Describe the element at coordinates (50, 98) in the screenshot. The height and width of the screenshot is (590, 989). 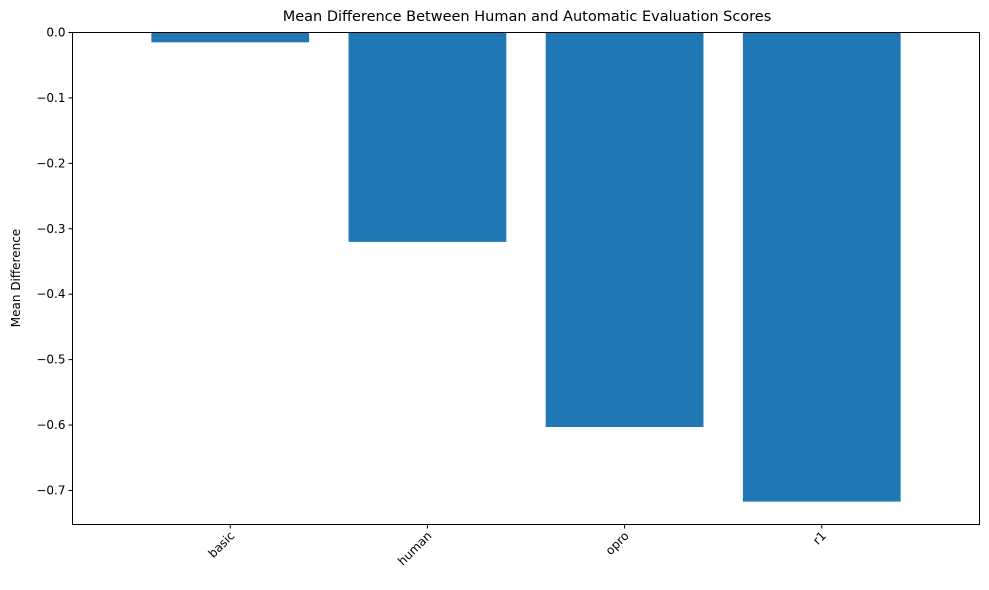
I see `y-tick-label: −0.1` at that location.